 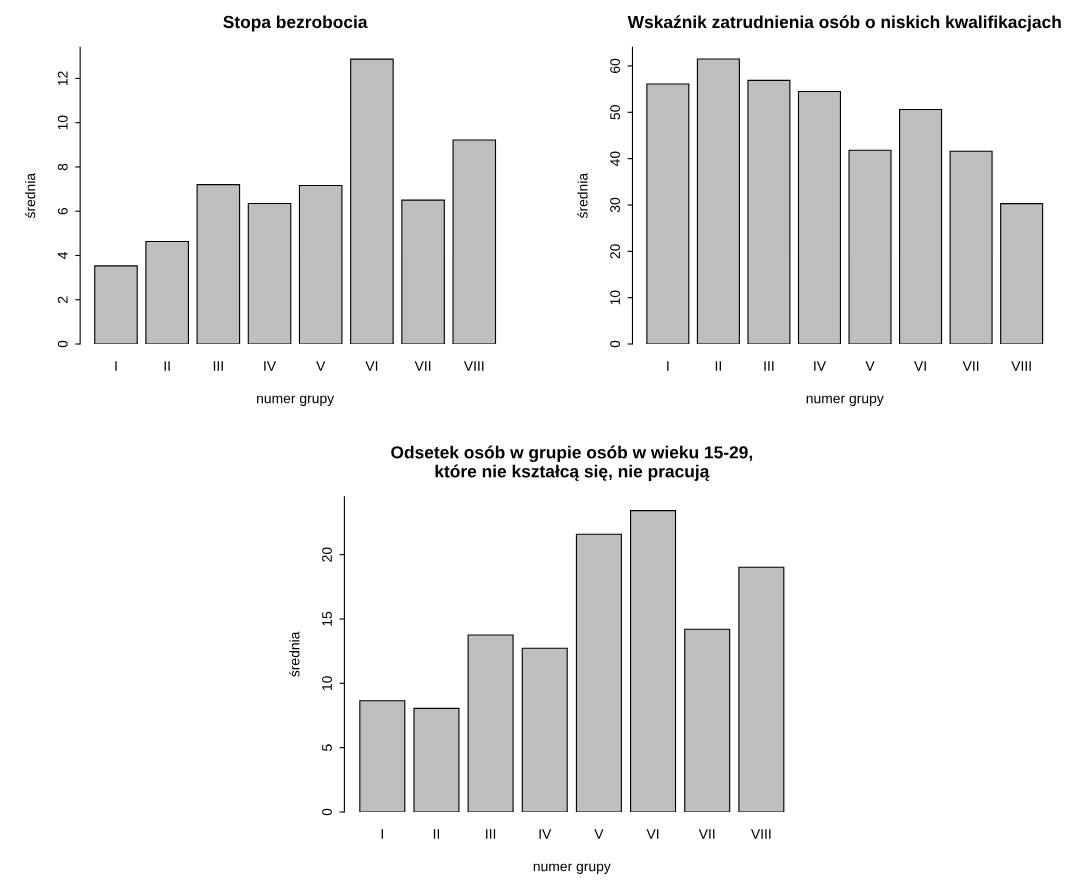 I want to click on y-tick-label: 12, so click(x=62, y=78).